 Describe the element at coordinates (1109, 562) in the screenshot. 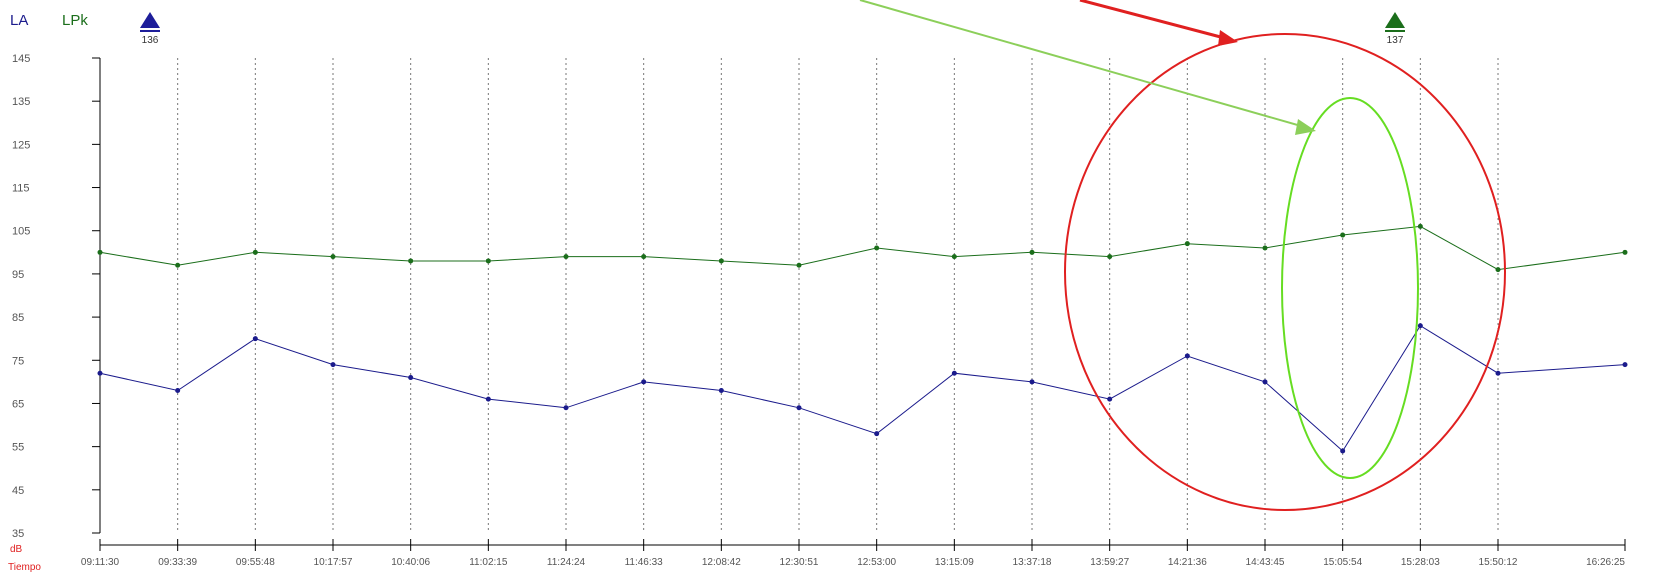

I see `x-tick-label: 13:59:27` at that location.